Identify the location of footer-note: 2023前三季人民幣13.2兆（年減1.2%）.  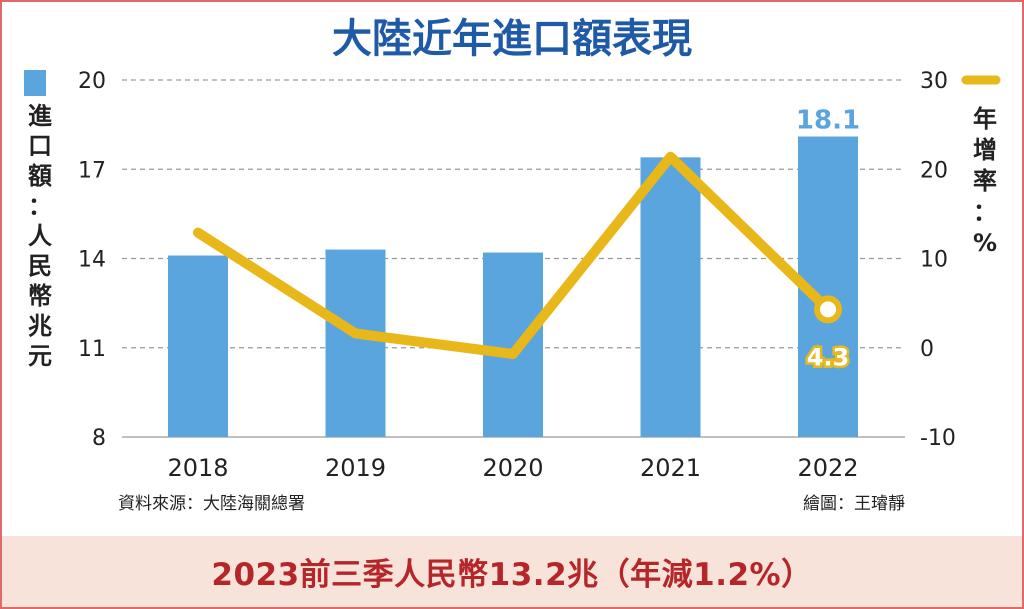
(512, 575).